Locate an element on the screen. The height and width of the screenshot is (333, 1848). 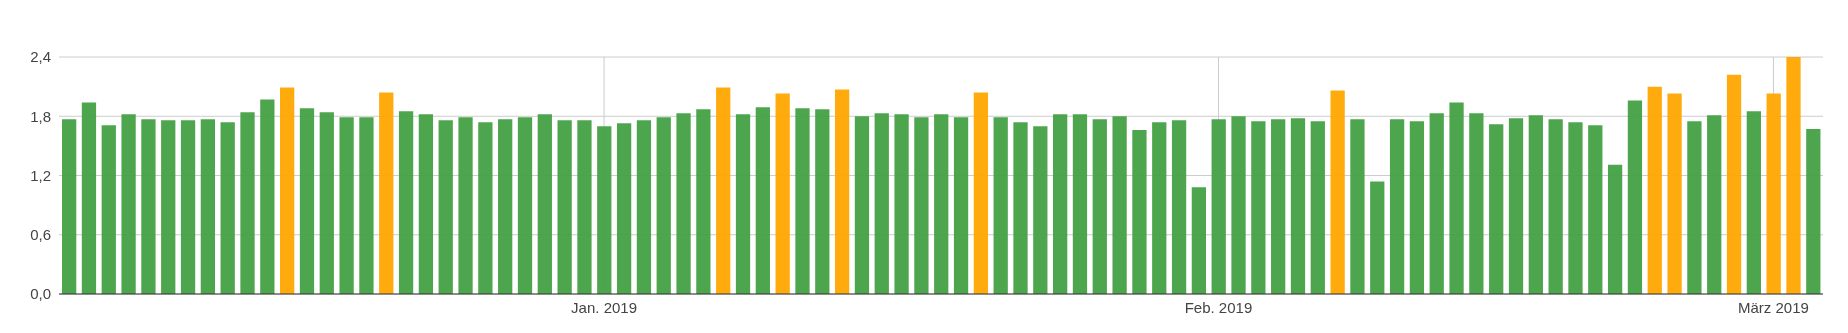
y-tick-label: 1,2 is located at coordinates (40, 175).